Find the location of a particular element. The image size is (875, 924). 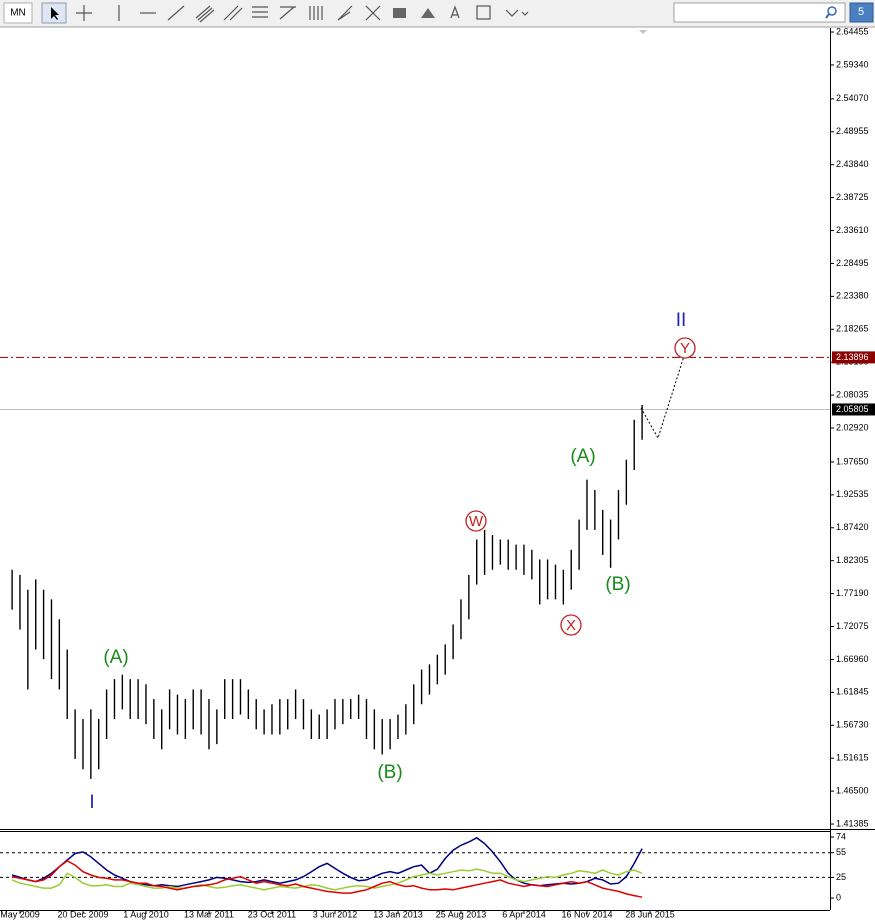

y-tick-label: 1.87420 is located at coordinates (852, 527).